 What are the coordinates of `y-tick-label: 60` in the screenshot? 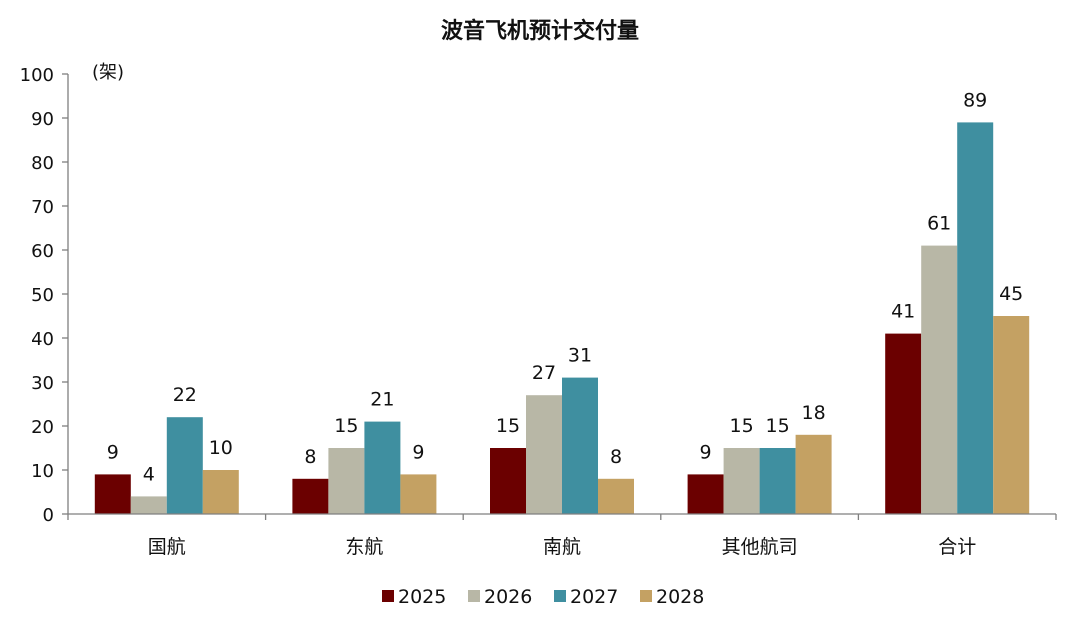 It's located at (42, 251).